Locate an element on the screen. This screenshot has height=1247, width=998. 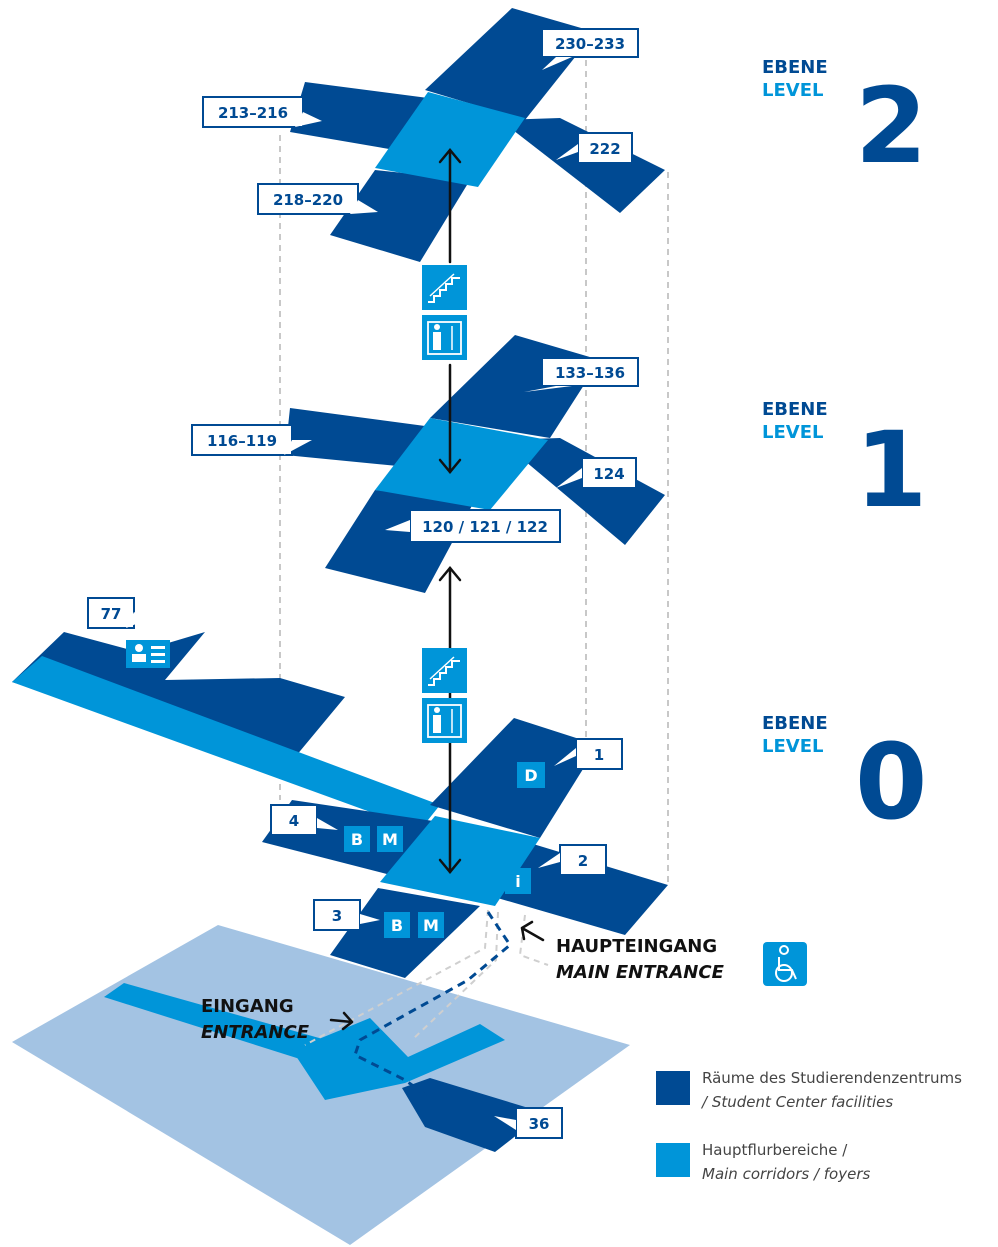
room-label-230: 230–233 is located at coordinates (590, 44).